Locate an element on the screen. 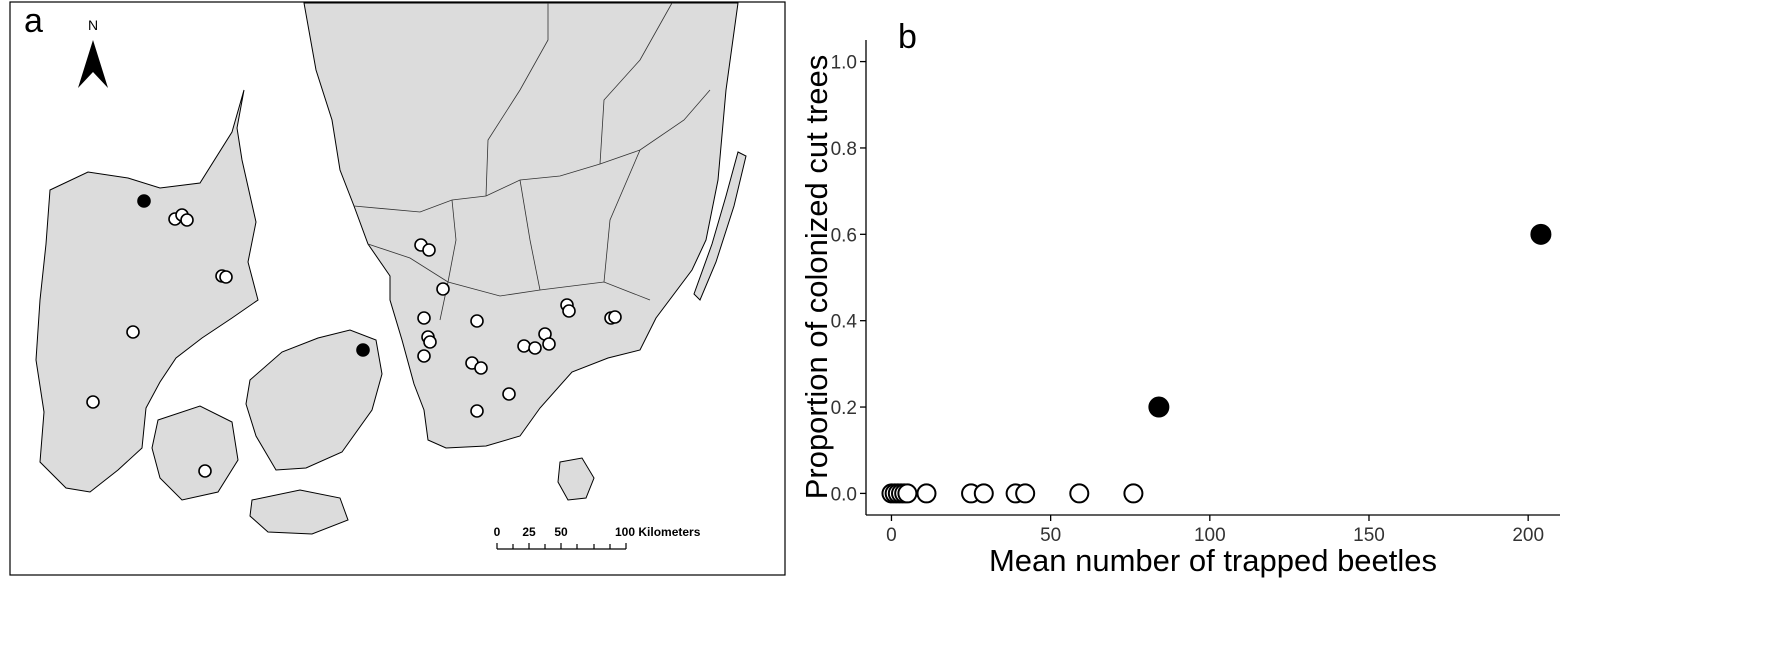  map-sites is located at coordinates (354, 336).